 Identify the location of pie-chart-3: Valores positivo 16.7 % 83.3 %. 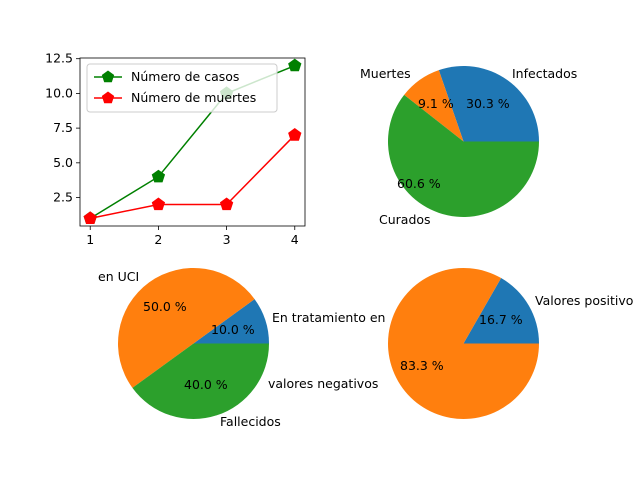
(510, 344).